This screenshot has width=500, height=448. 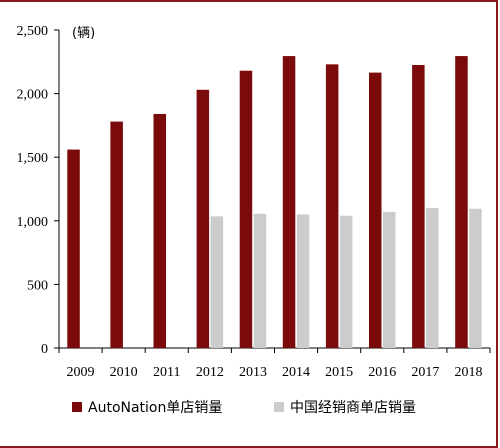 What do you see at coordinates (339, 372) in the screenshot?
I see `x-tick-label: 2015` at bounding box center [339, 372].